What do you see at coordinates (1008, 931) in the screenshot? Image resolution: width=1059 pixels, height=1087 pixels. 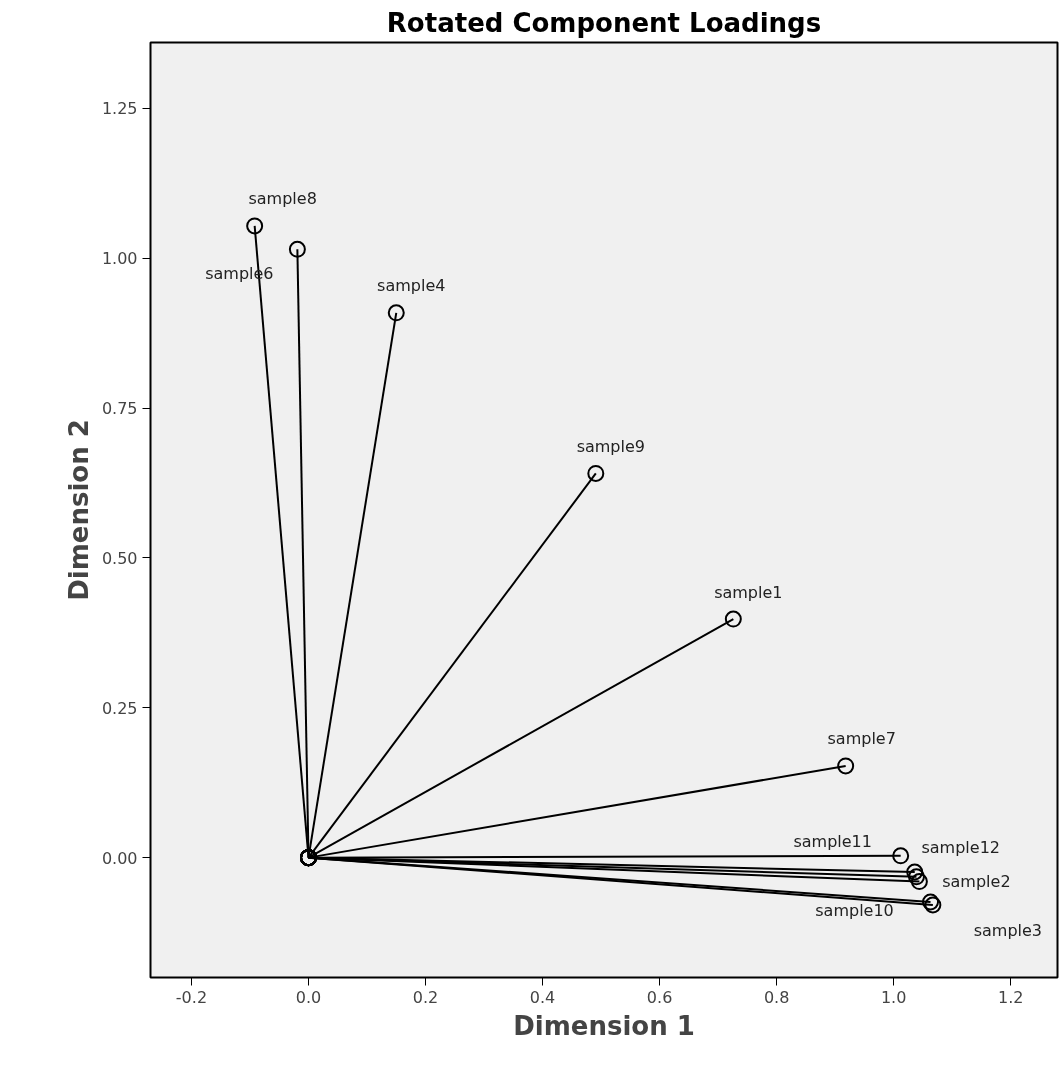 I see `annotation: sample3` at bounding box center [1008, 931].